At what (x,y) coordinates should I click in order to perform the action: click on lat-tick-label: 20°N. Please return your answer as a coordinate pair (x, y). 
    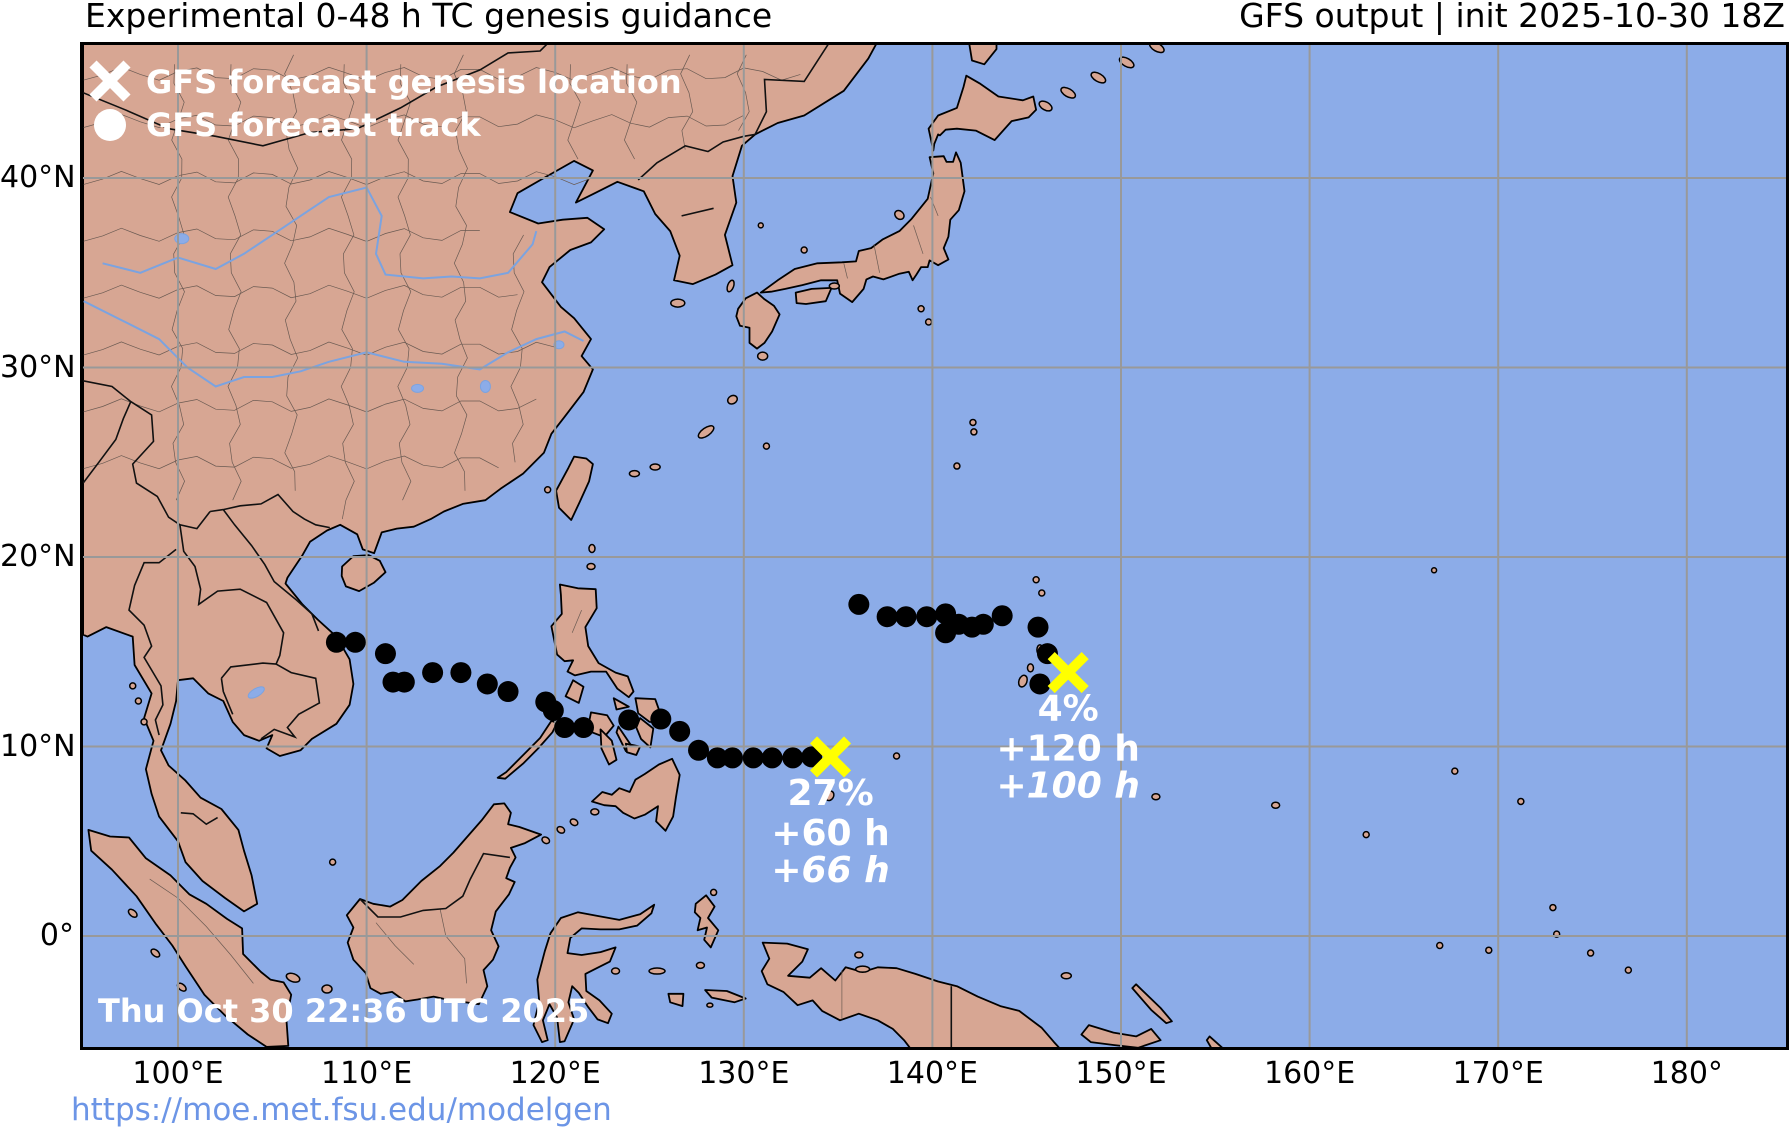
    Looking at the image, I should click on (38, 556).